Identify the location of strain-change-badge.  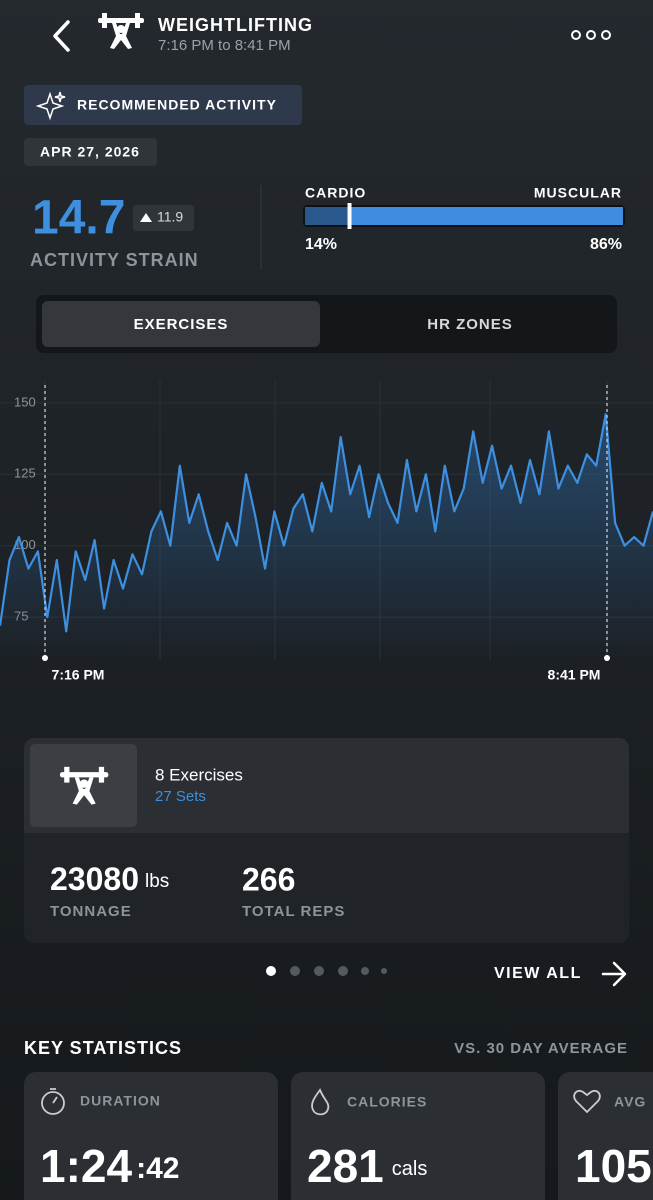
(163, 218).